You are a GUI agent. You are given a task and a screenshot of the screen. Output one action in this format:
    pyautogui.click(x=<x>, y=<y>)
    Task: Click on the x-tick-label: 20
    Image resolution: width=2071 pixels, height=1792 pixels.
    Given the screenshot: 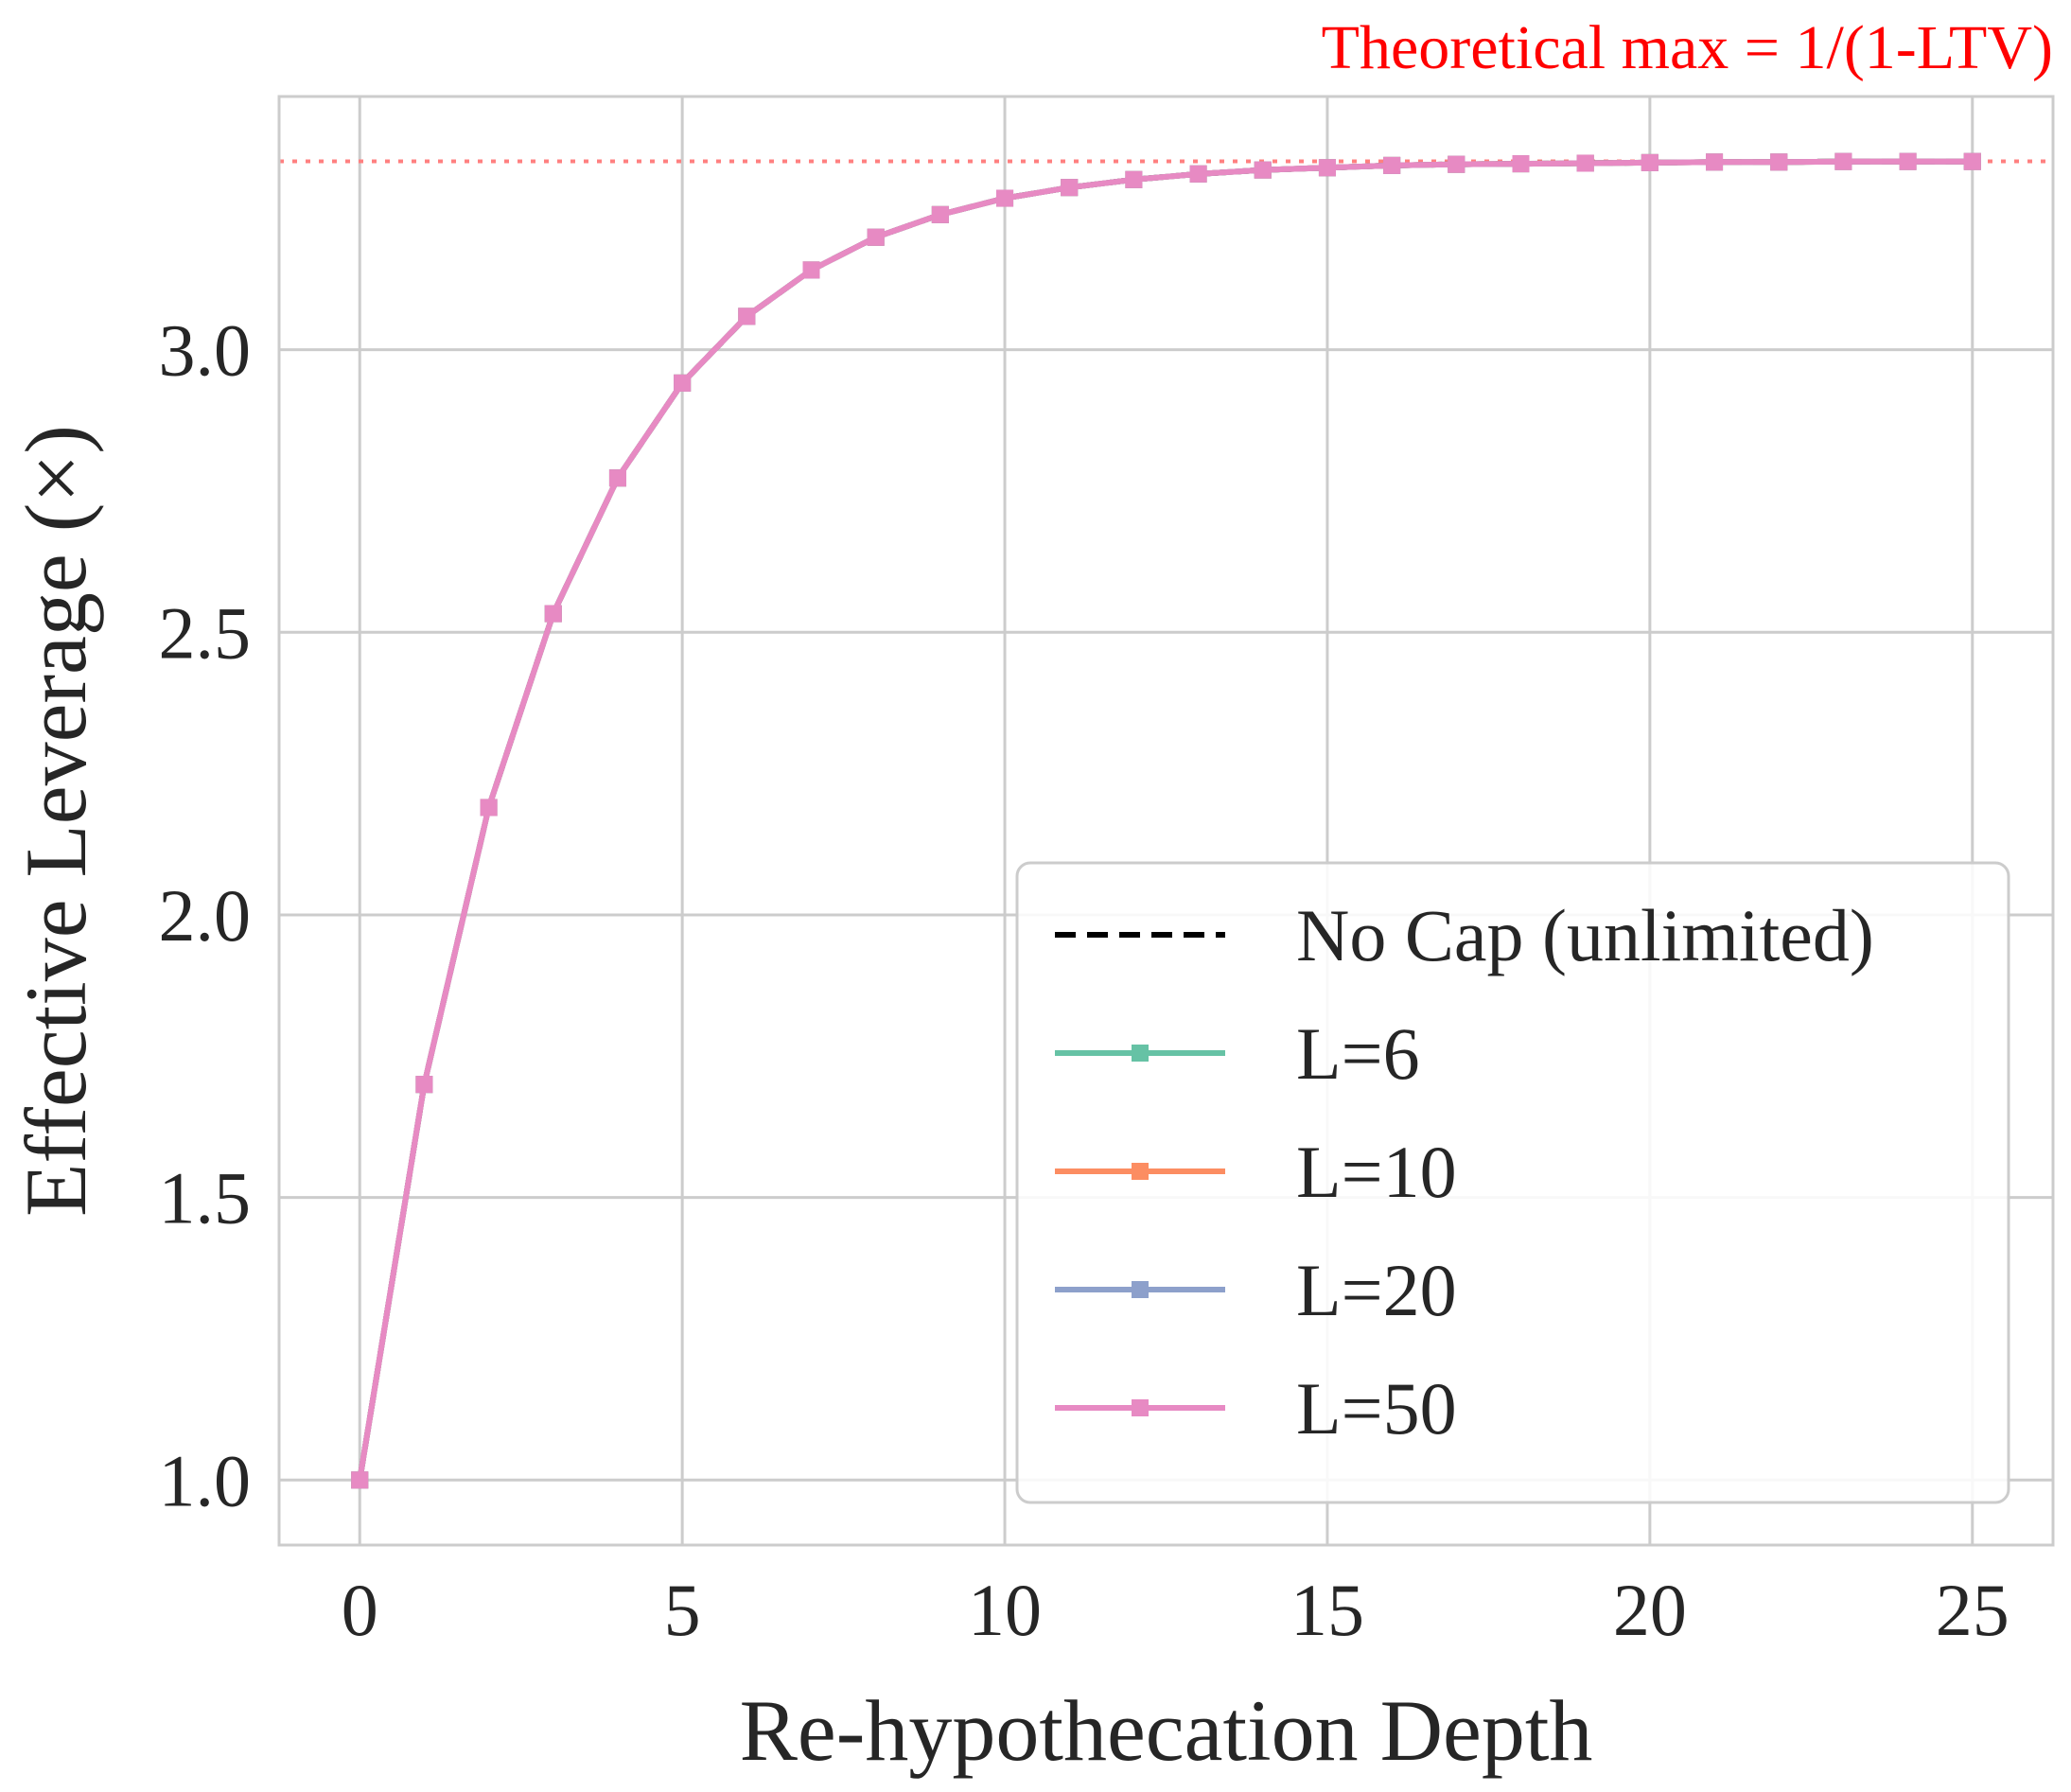 What is the action you would take?
    pyautogui.click(x=1650, y=1610)
    